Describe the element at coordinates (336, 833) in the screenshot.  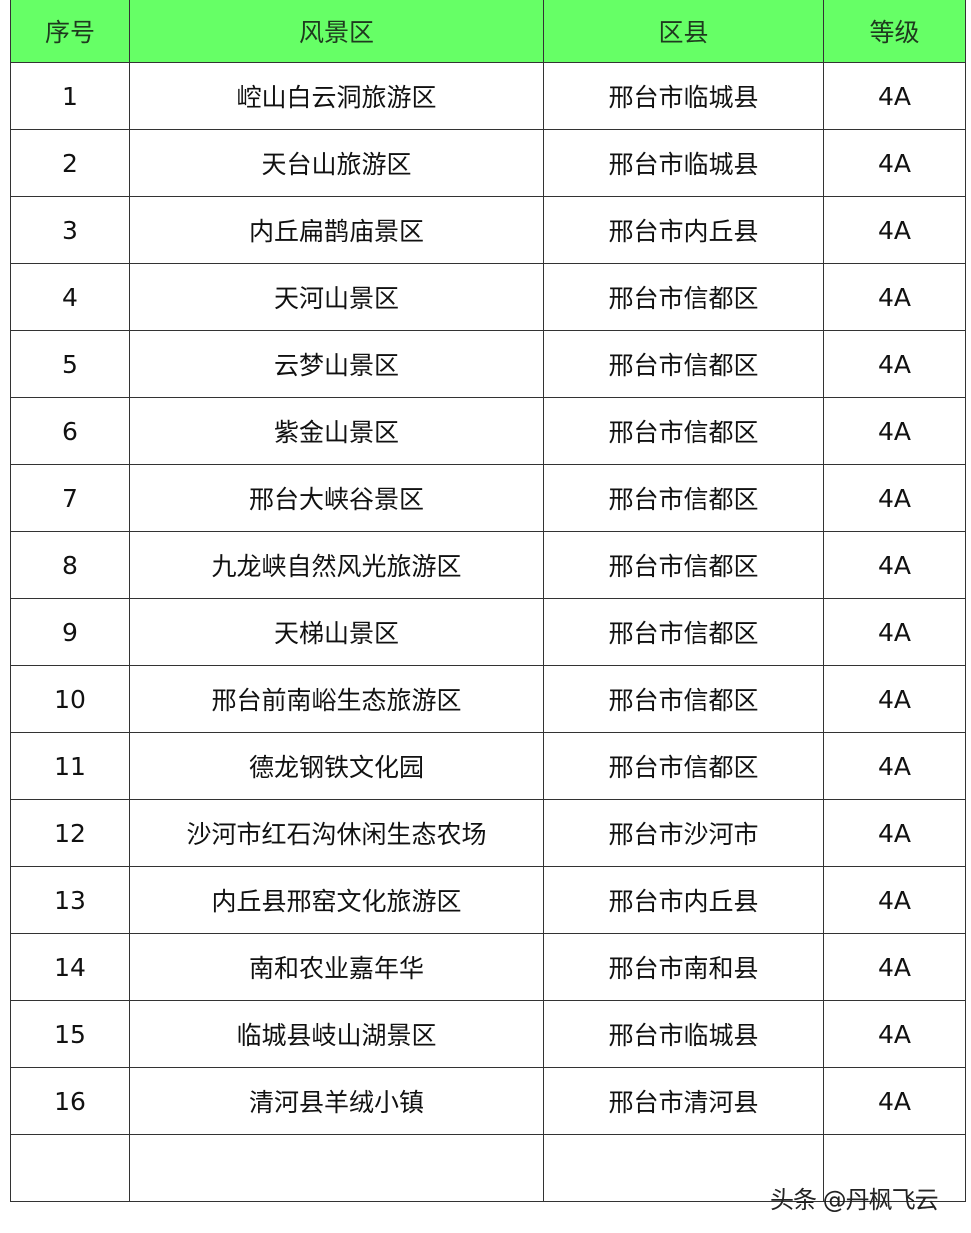
I see `cell-scenic-area: 沙河市红石沟休闲生态农场` at that location.